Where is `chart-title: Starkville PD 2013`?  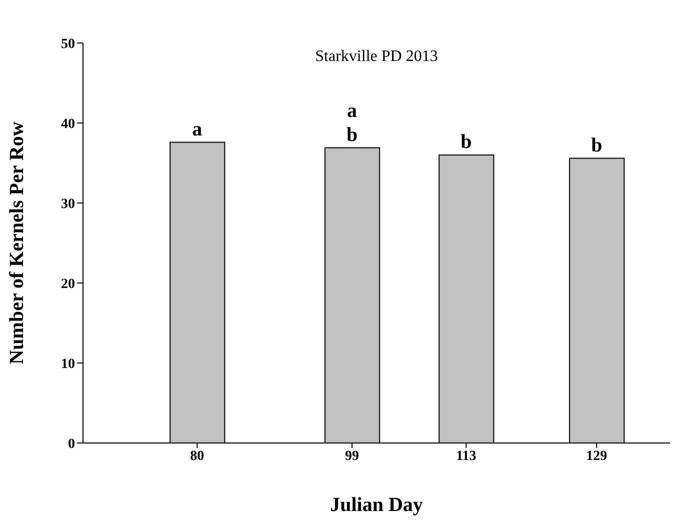 chart-title: Starkville PD 2013 is located at coordinates (376, 57).